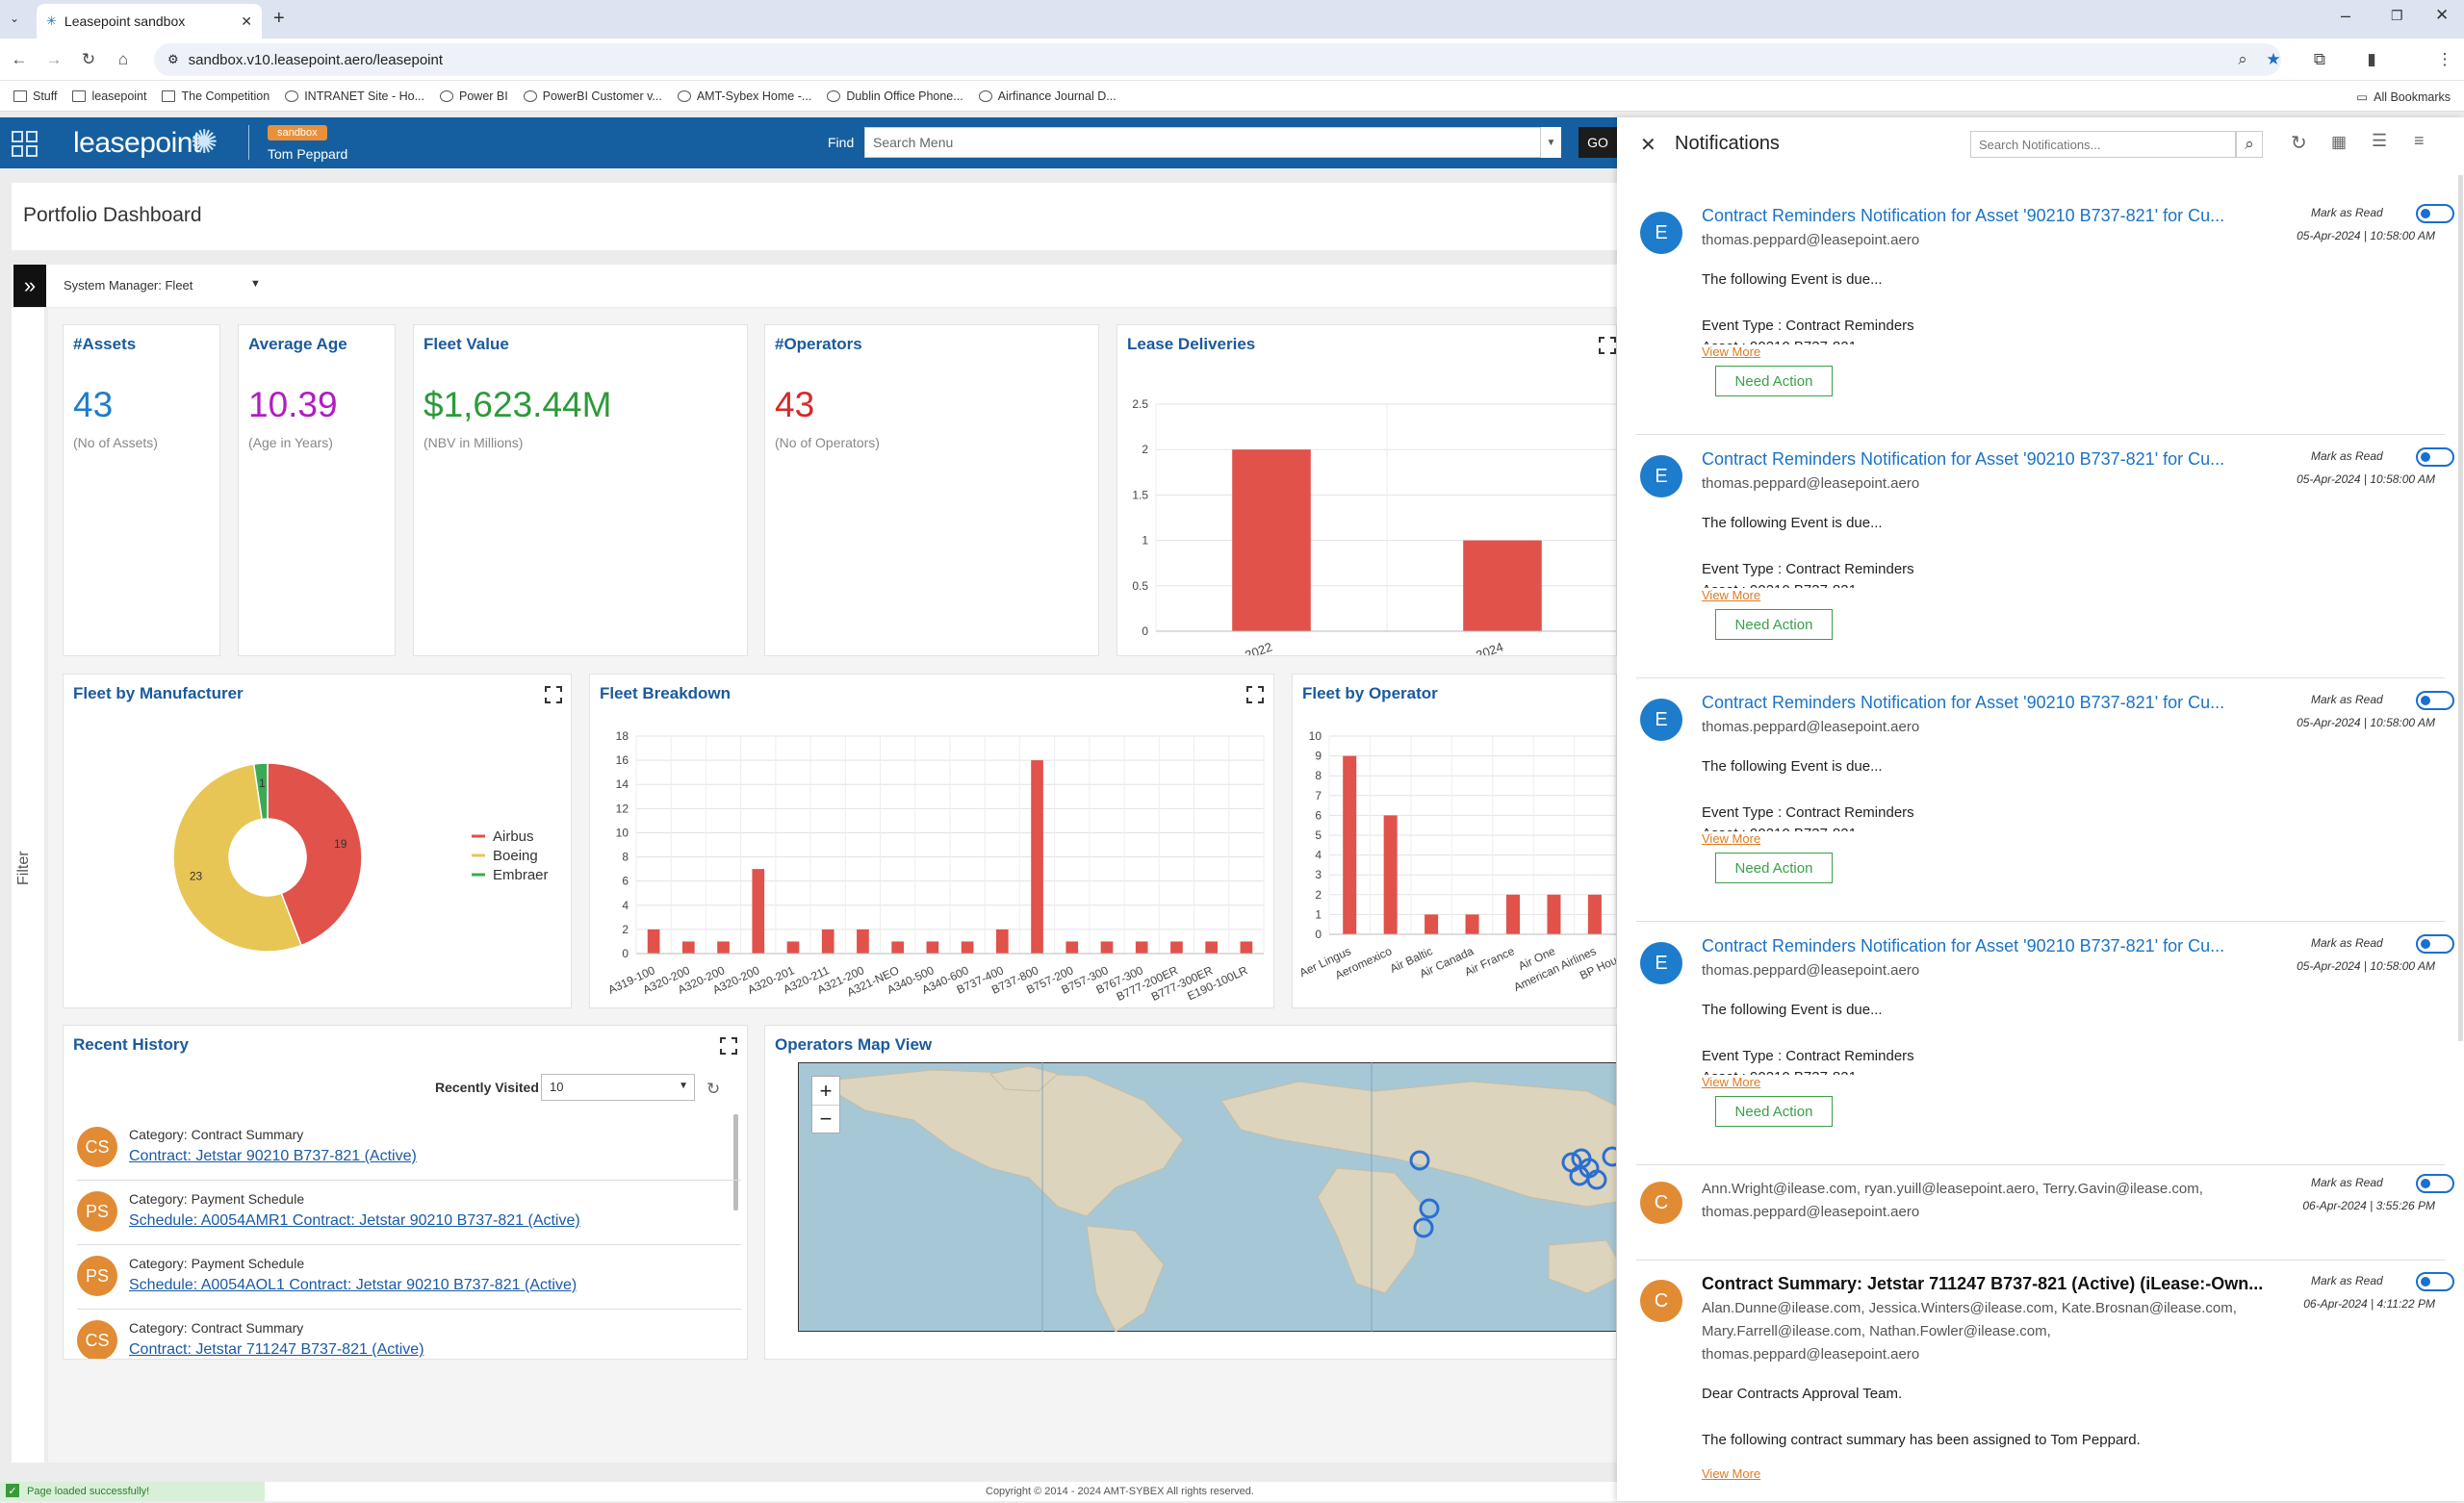  I want to click on filter-strip: Filter, so click(28, 885).